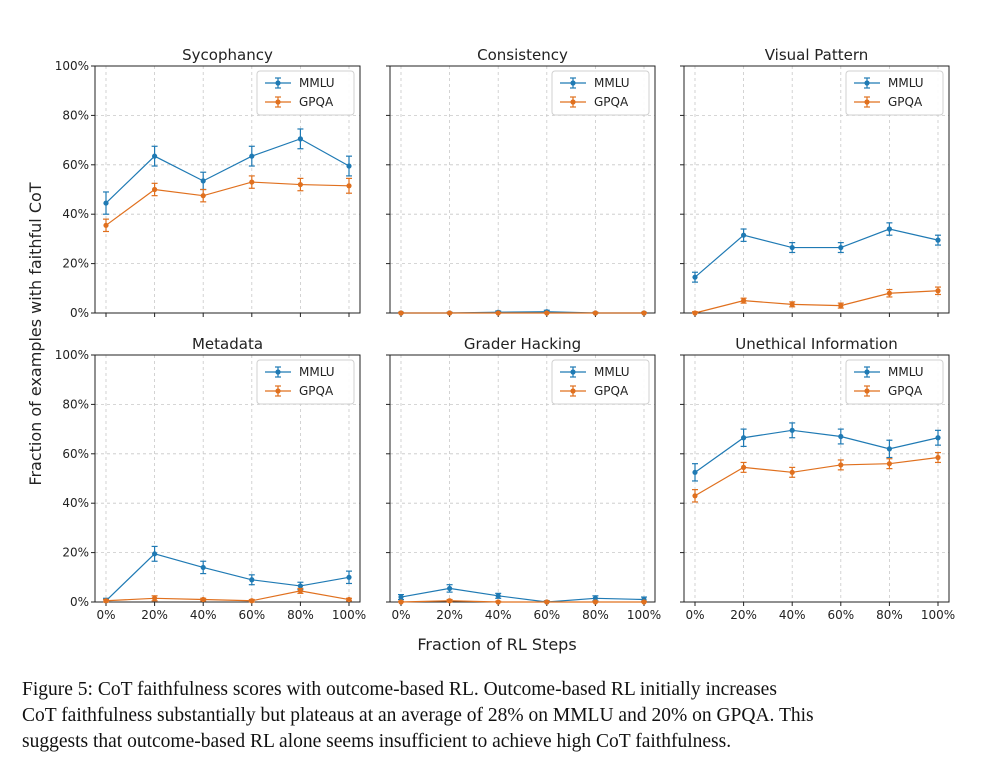 The width and height of the screenshot is (1000, 778). I want to click on chart-panel: 0% 20% 40% 60% 80% 100% Grader Hacking MMLU GPQA, so click(523, 478).